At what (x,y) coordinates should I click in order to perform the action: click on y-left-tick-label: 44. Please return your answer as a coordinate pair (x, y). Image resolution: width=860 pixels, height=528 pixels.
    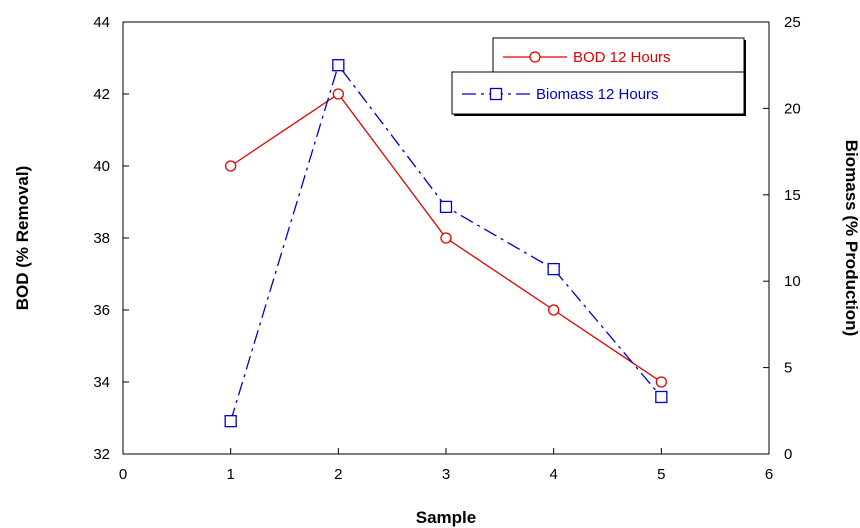
    Looking at the image, I should click on (101, 22).